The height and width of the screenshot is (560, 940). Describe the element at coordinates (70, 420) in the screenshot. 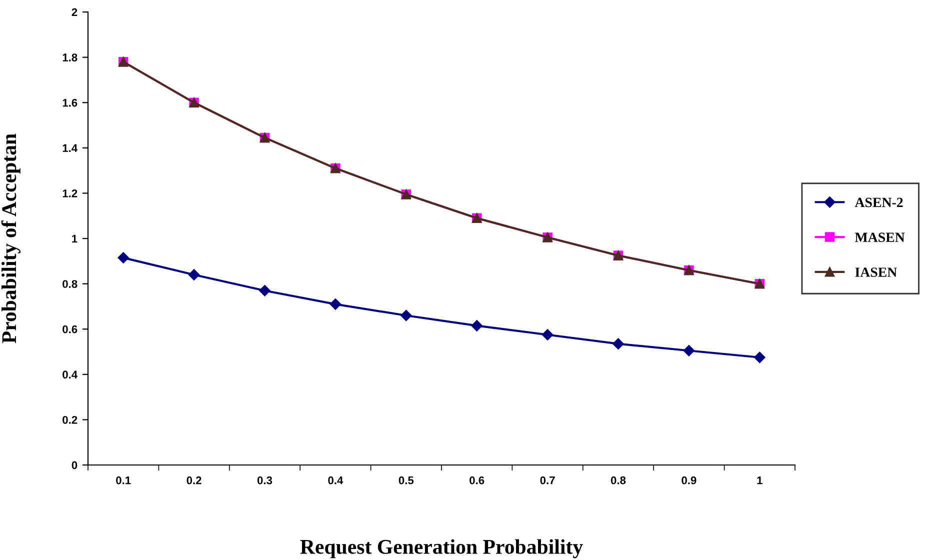

I see `y-tick-label: 0.2` at that location.